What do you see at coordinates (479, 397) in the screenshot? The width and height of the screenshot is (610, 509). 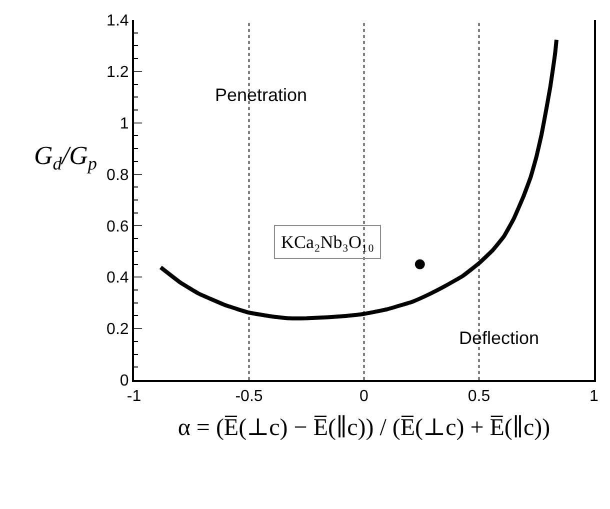 I see `x-tick-label: 0.5` at bounding box center [479, 397].